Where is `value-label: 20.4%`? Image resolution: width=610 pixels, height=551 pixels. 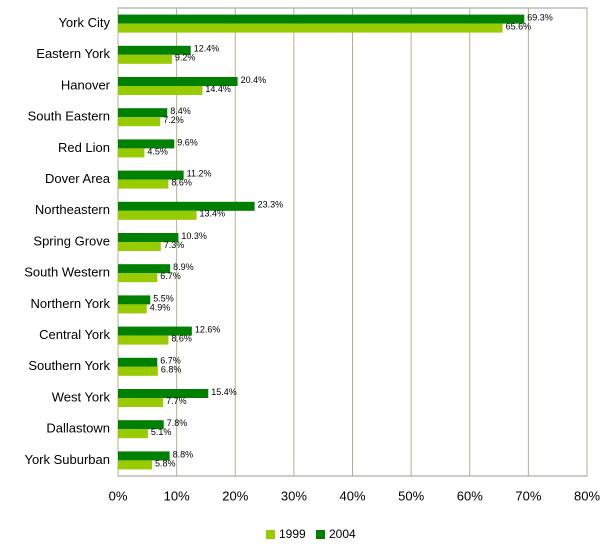
value-label: 20.4% is located at coordinates (254, 80).